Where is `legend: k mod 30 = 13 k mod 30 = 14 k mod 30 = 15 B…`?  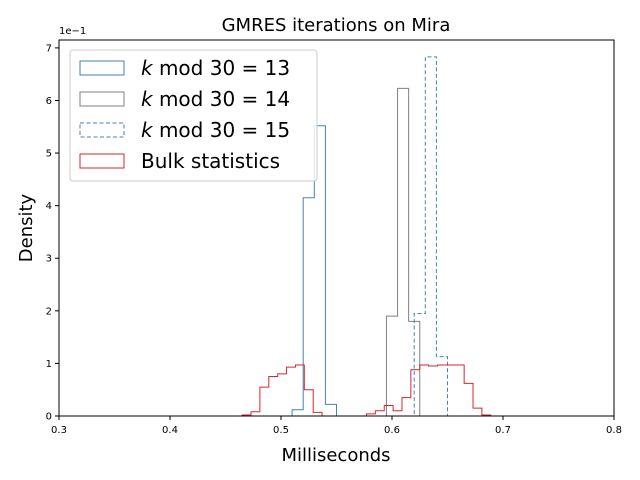 legend: k mod 30 = 13 k mod 30 = 14 k mod 30 = 15 B… is located at coordinates (193, 115).